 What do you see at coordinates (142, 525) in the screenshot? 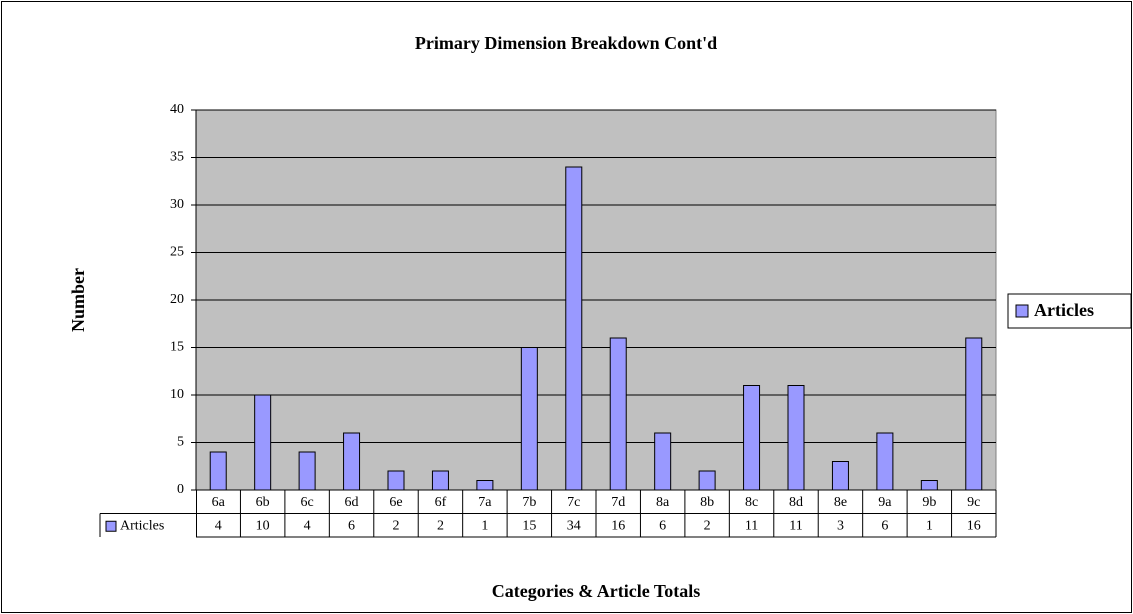
I see `table-legend-label: Articles` at bounding box center [142, 525].